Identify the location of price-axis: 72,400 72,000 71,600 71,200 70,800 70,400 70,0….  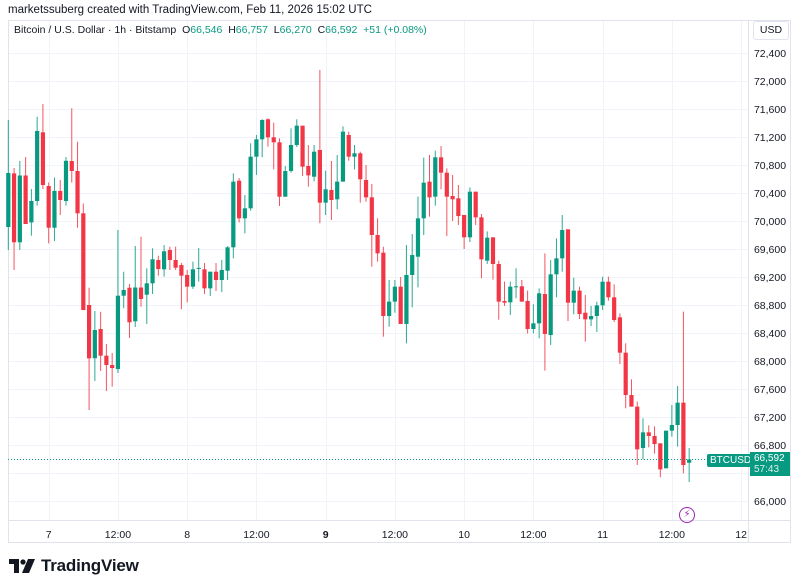
(770, 278).